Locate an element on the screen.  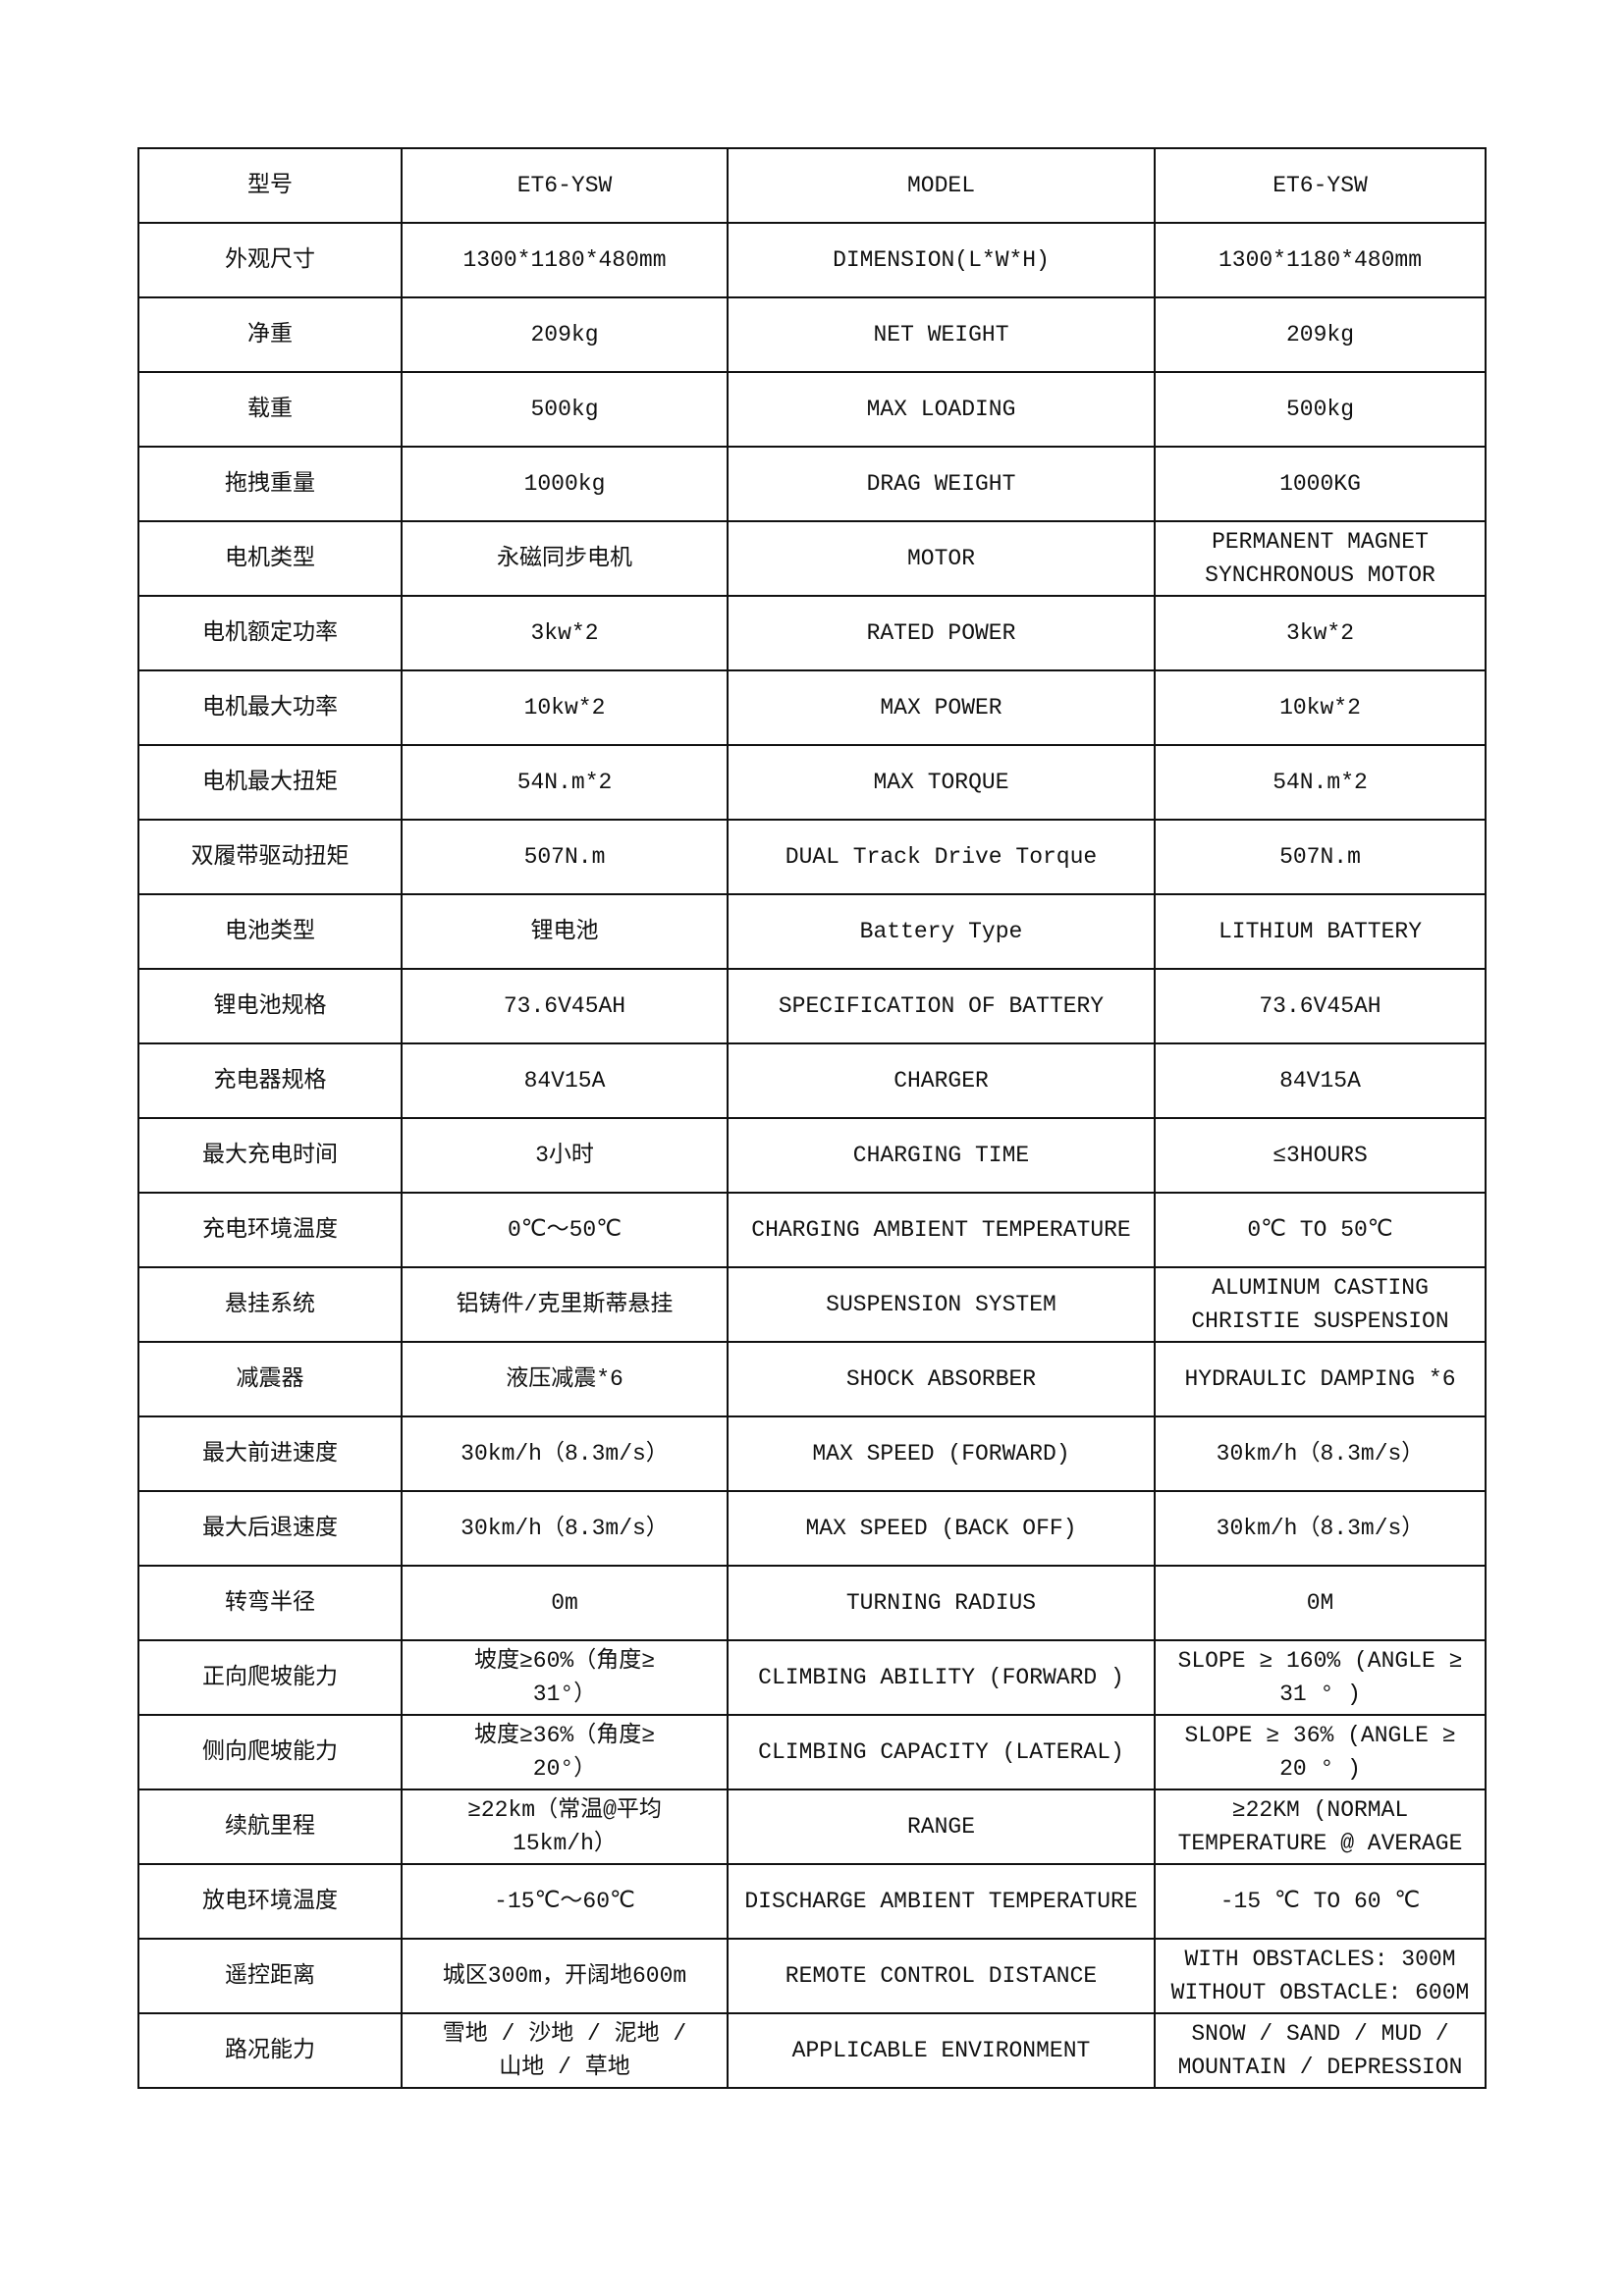
value-cn: 84V15A is located at coordinates (565, 1080).